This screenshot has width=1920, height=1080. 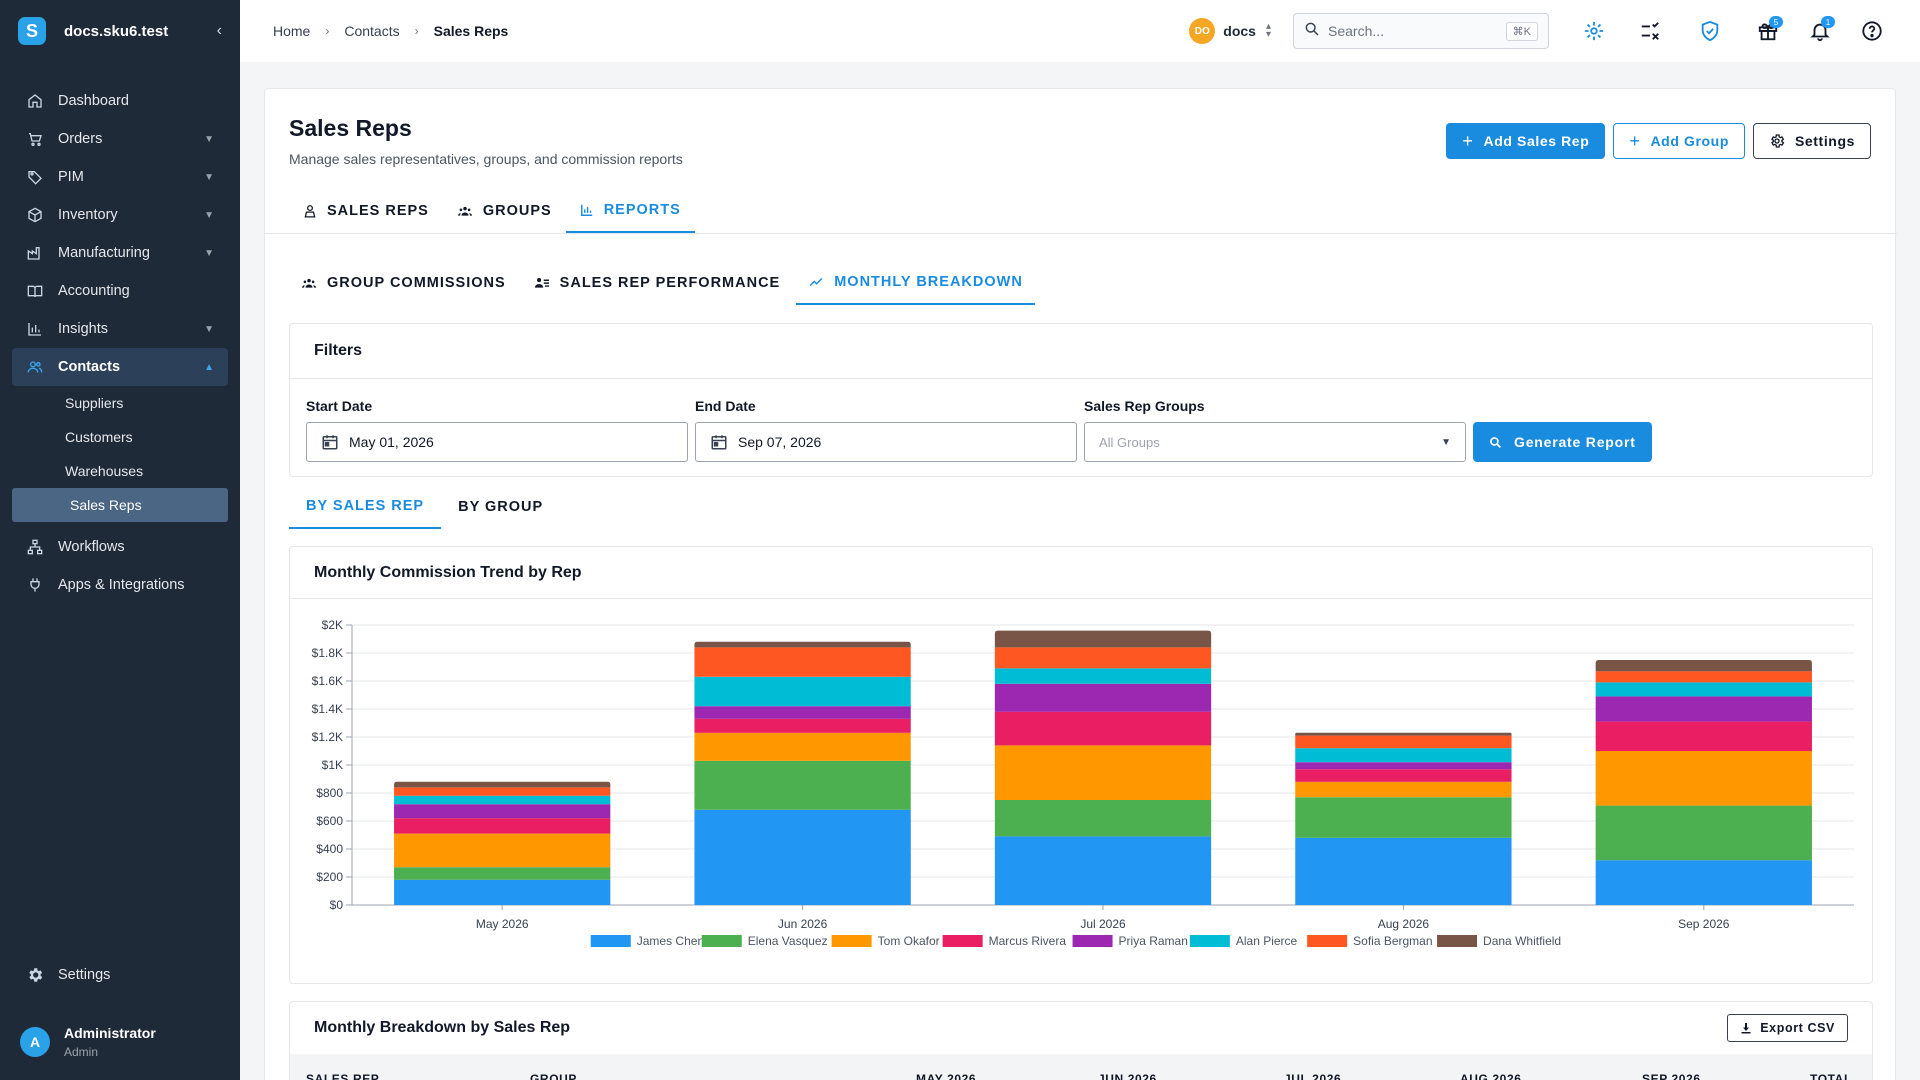 I want to click on sidebar-item-apps-integrations: Apps & Integrations, so click(x=120, y=585).